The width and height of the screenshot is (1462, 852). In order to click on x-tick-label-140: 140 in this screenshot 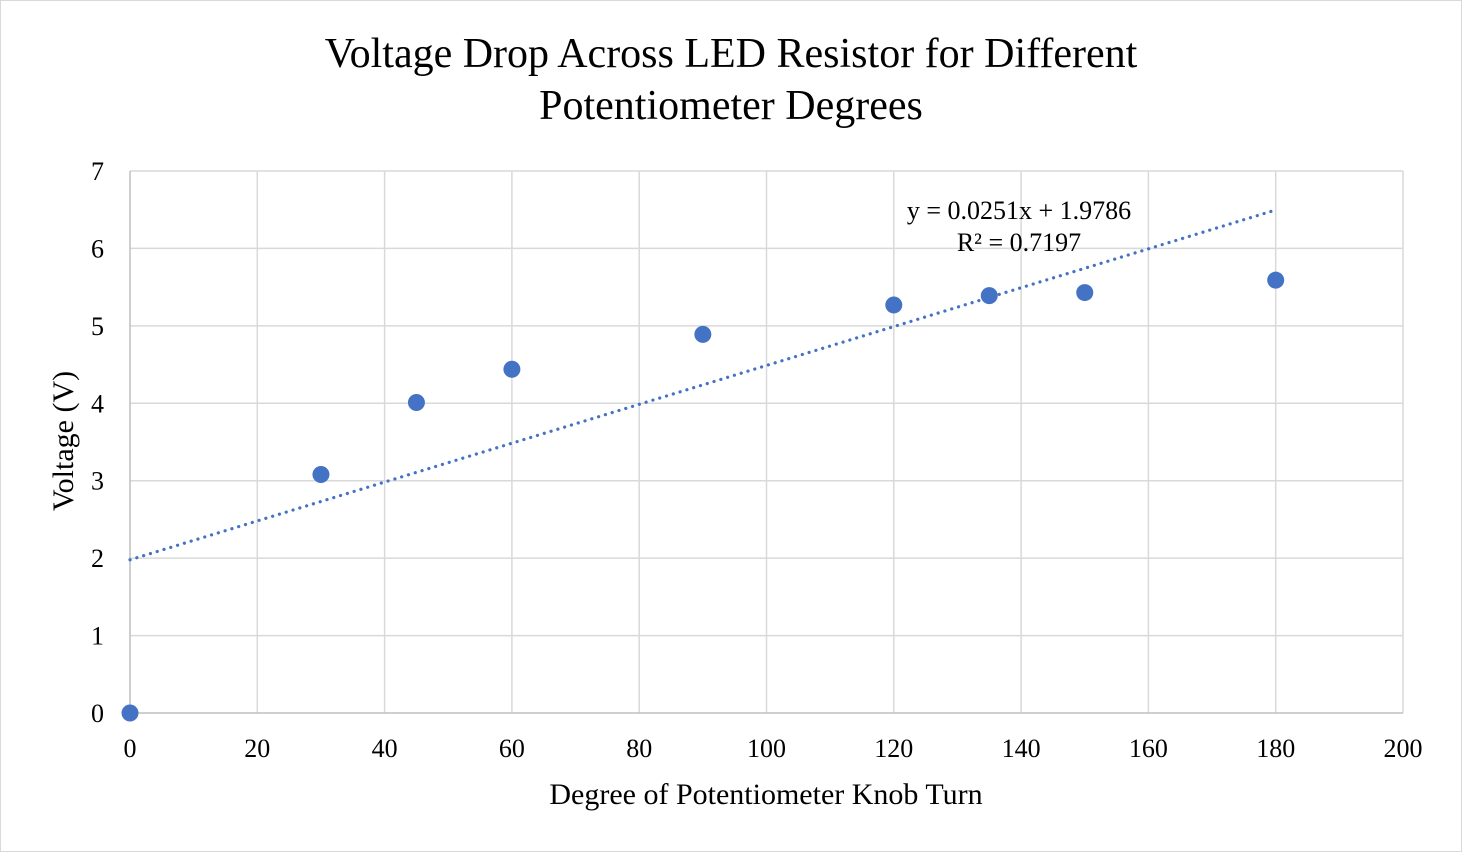, I will do `click(1021, 748)`.